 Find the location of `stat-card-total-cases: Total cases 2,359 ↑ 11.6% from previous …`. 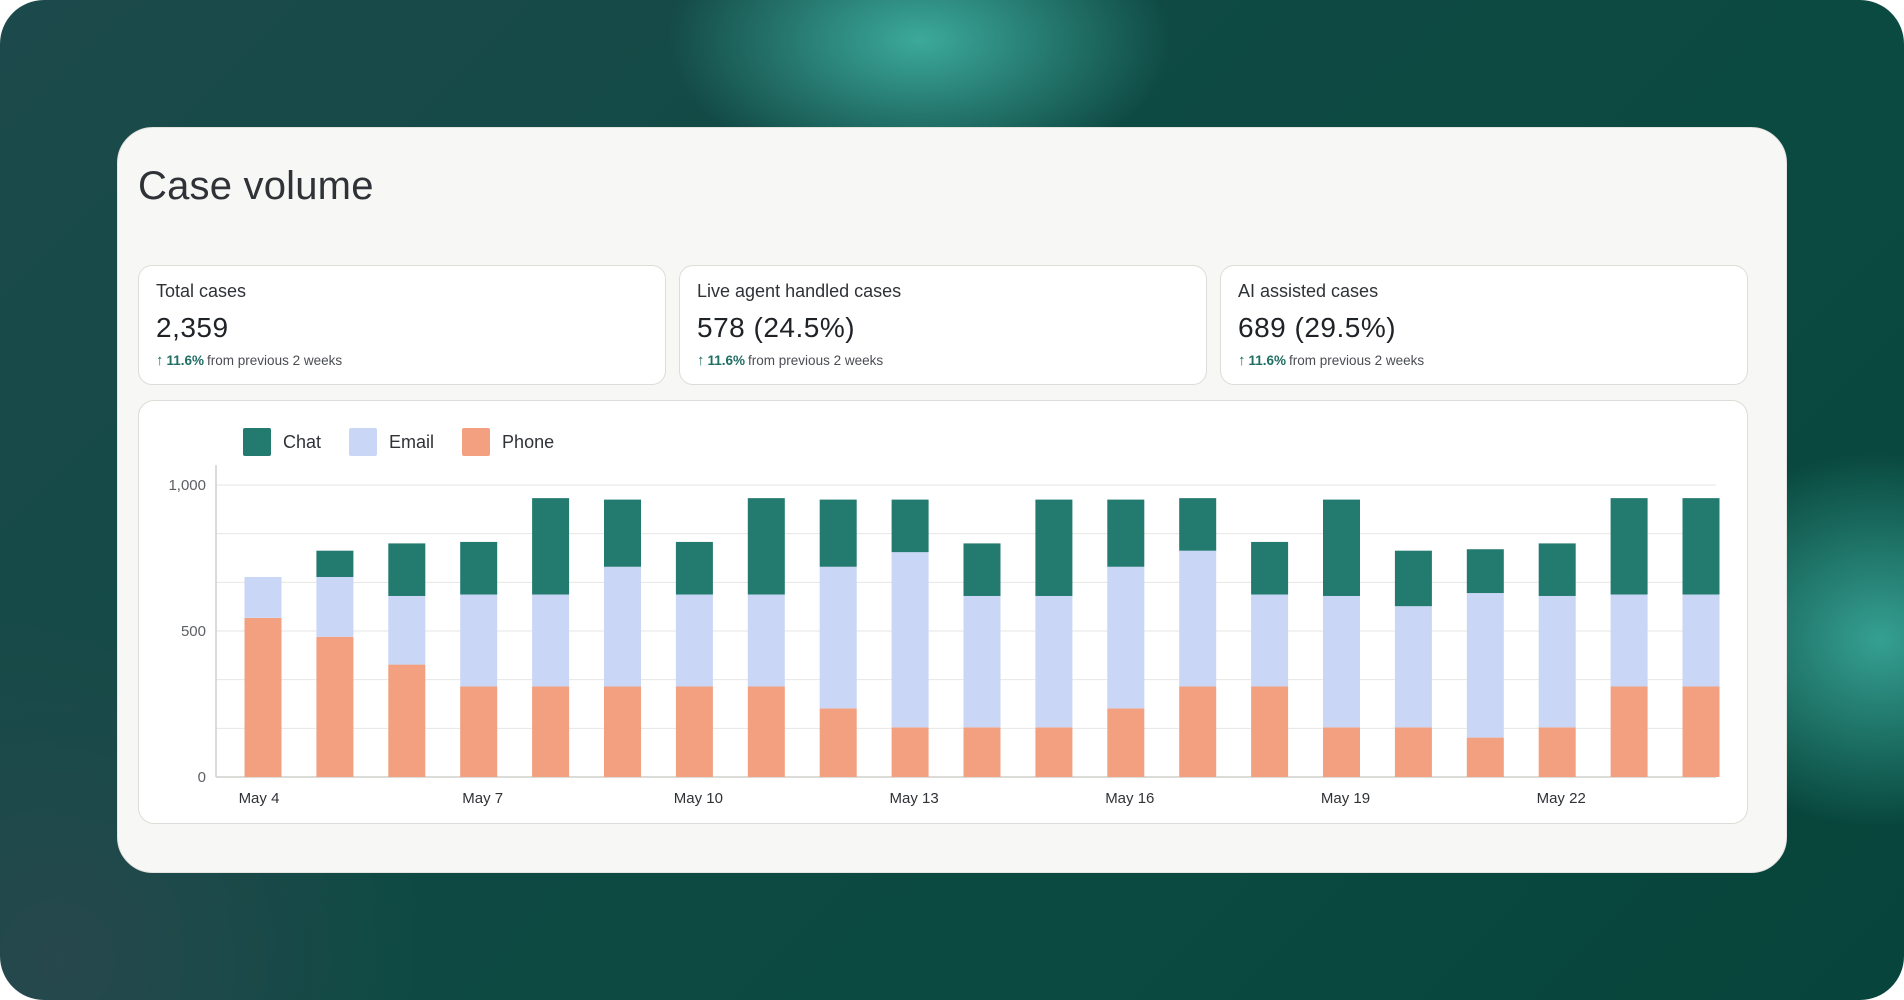

stat-card-total-cases: Total cases 2,359 ↑ 11.6% from previous … is located at coordinates (402, 325).